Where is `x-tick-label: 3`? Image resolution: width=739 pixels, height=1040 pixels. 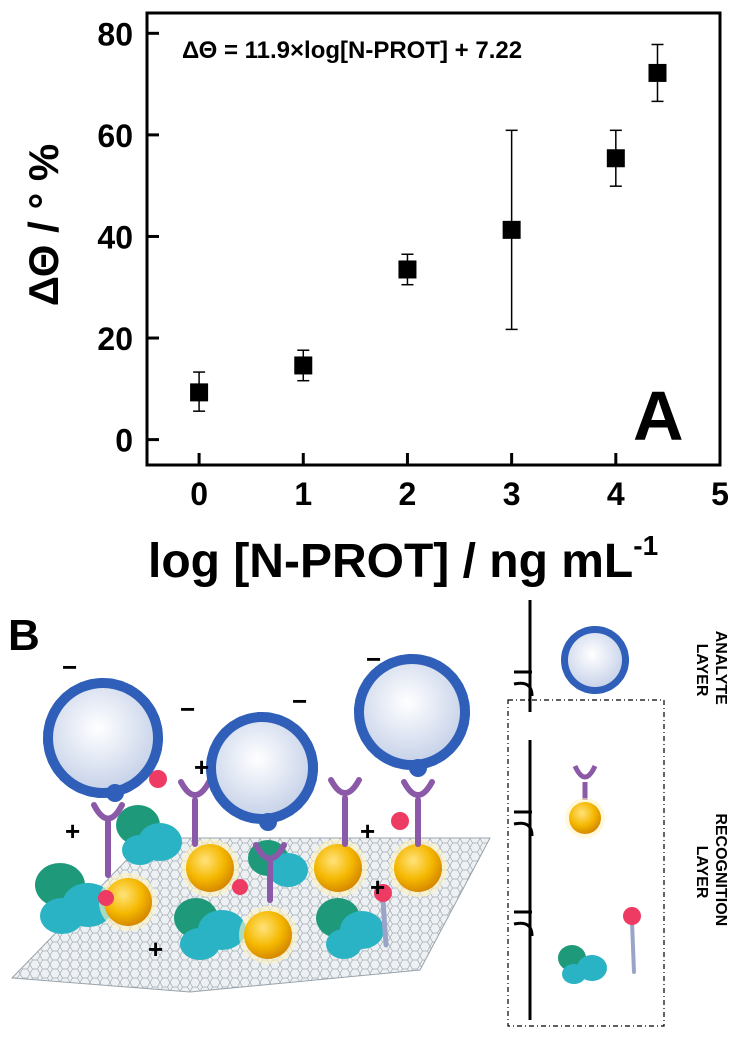
x-tick-label: 3 is located at coordinates (512, 494).